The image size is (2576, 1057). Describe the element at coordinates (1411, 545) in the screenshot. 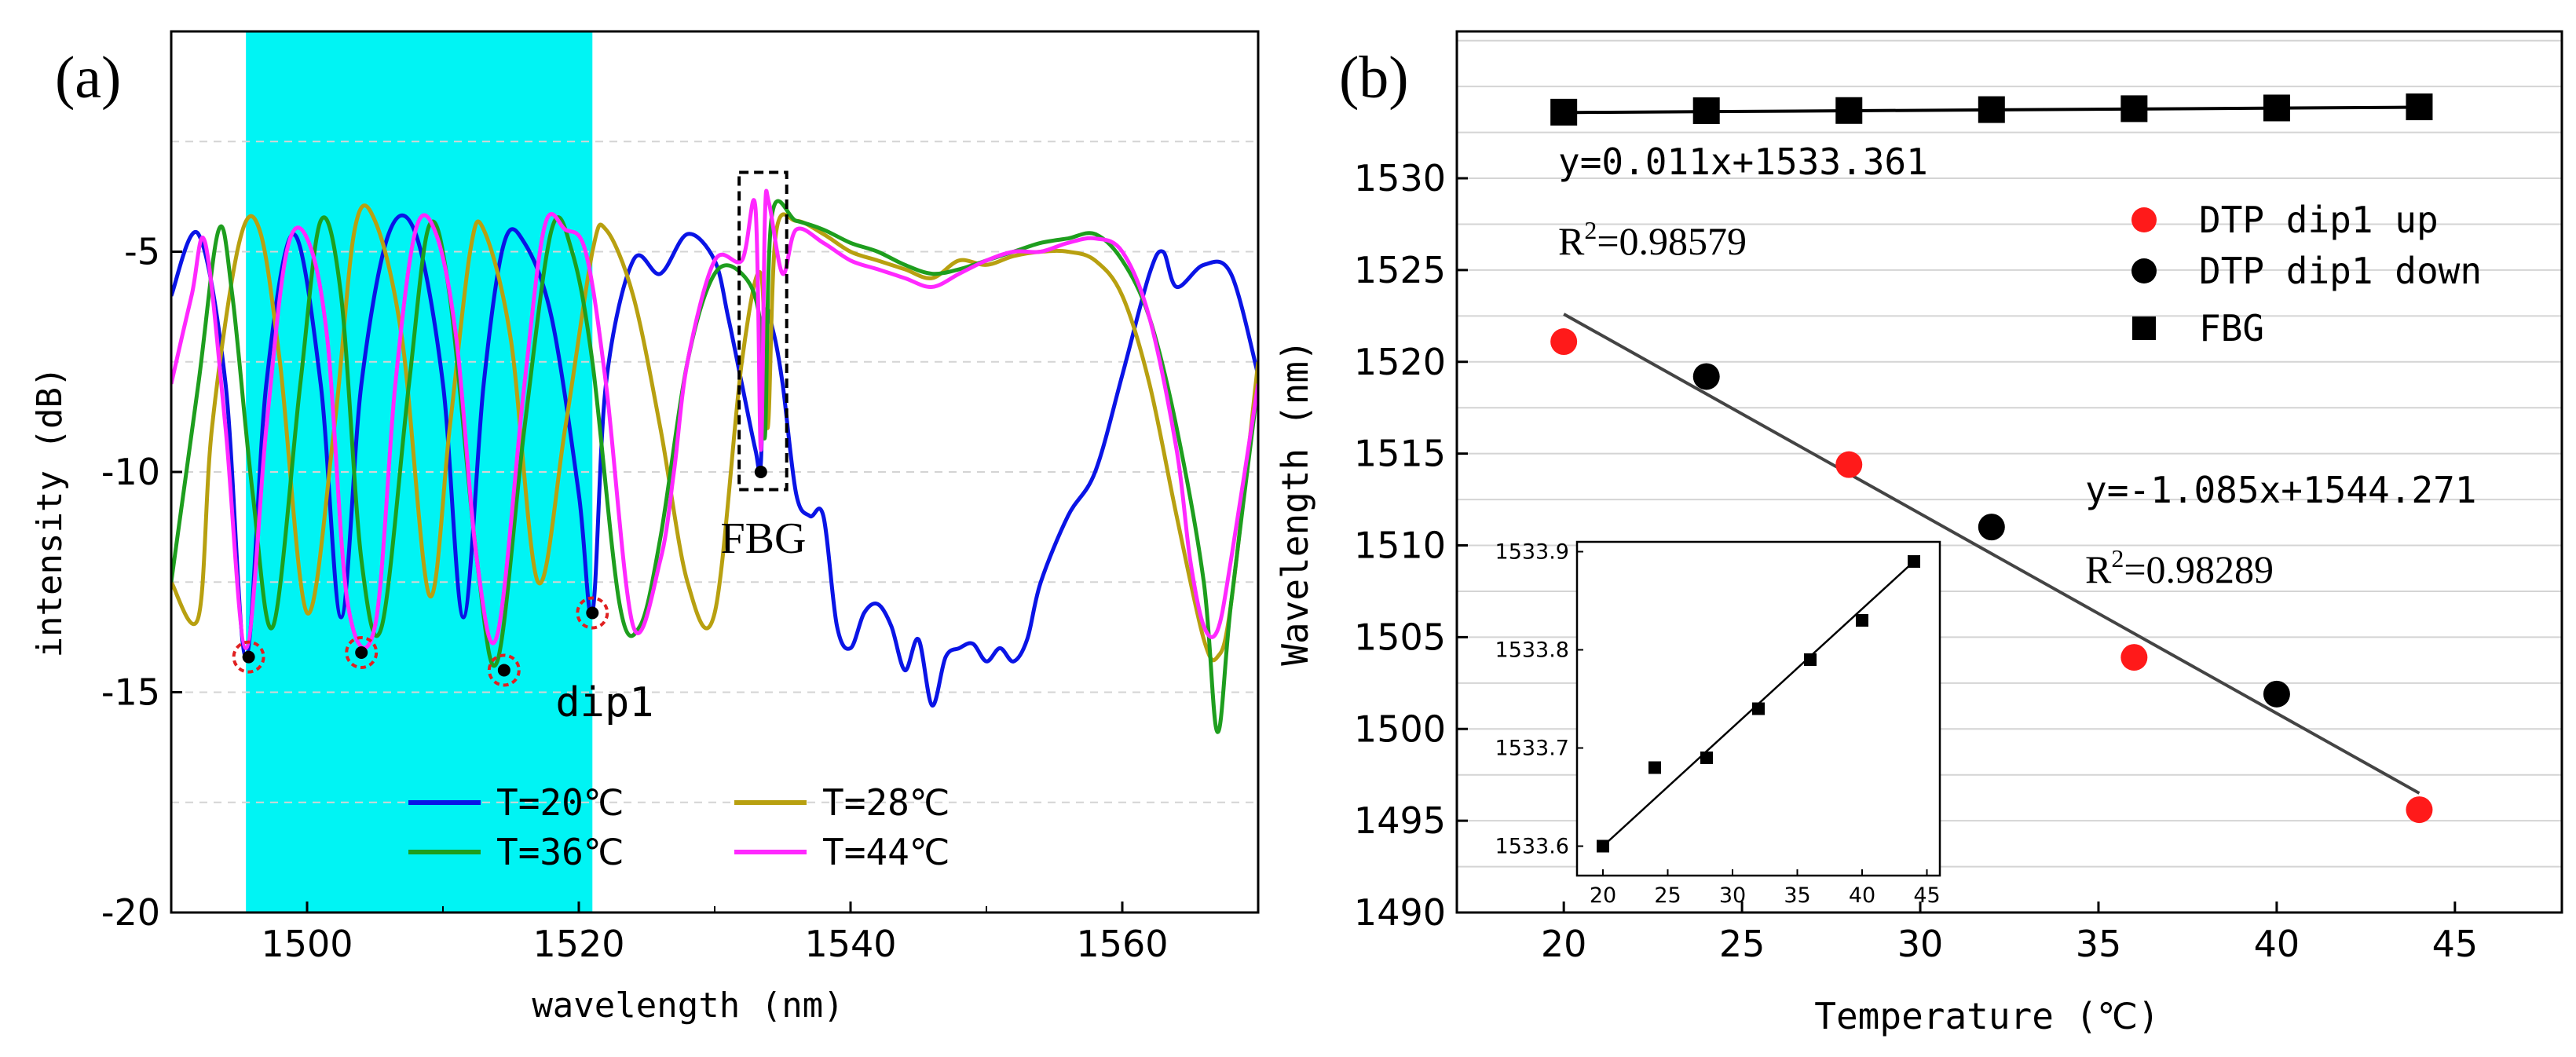

I see `y-axis-ticks: 1490 1495 1500 1505 1510 1515 1520 1525 1530` at that location.